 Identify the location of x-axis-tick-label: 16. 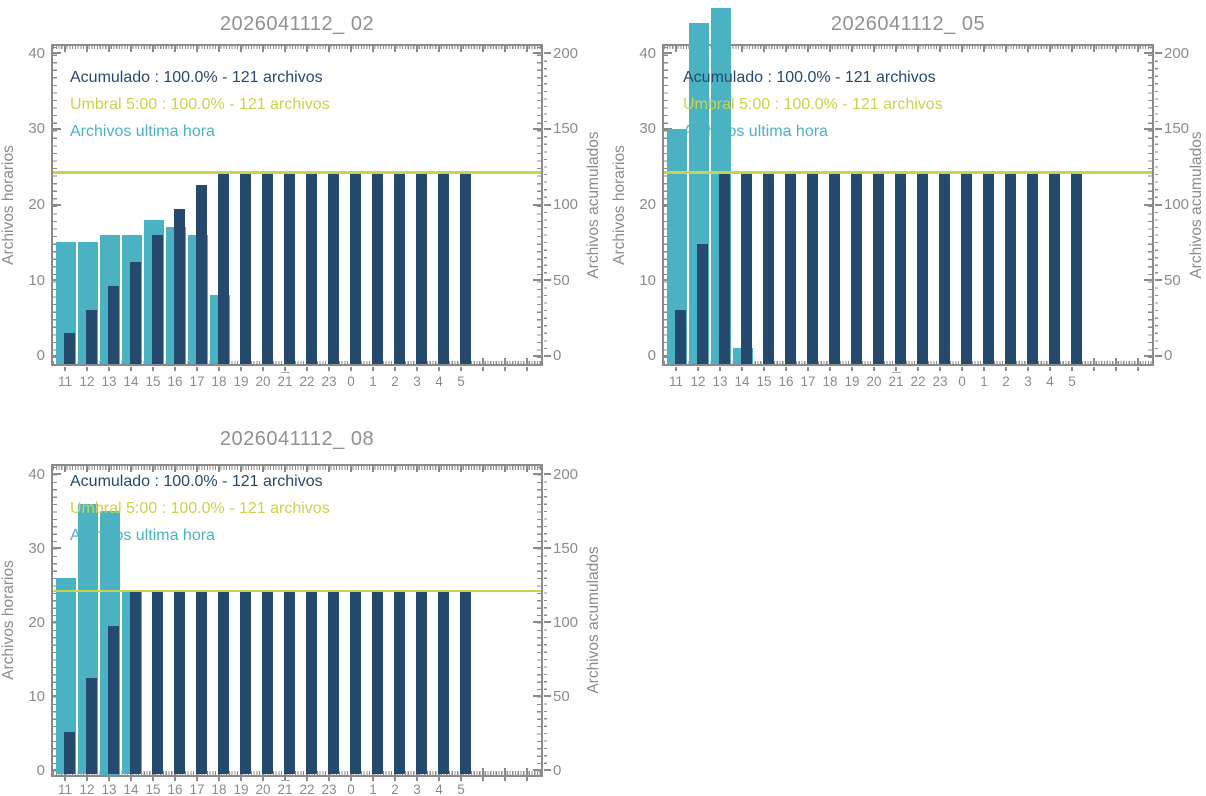
(175, 788).